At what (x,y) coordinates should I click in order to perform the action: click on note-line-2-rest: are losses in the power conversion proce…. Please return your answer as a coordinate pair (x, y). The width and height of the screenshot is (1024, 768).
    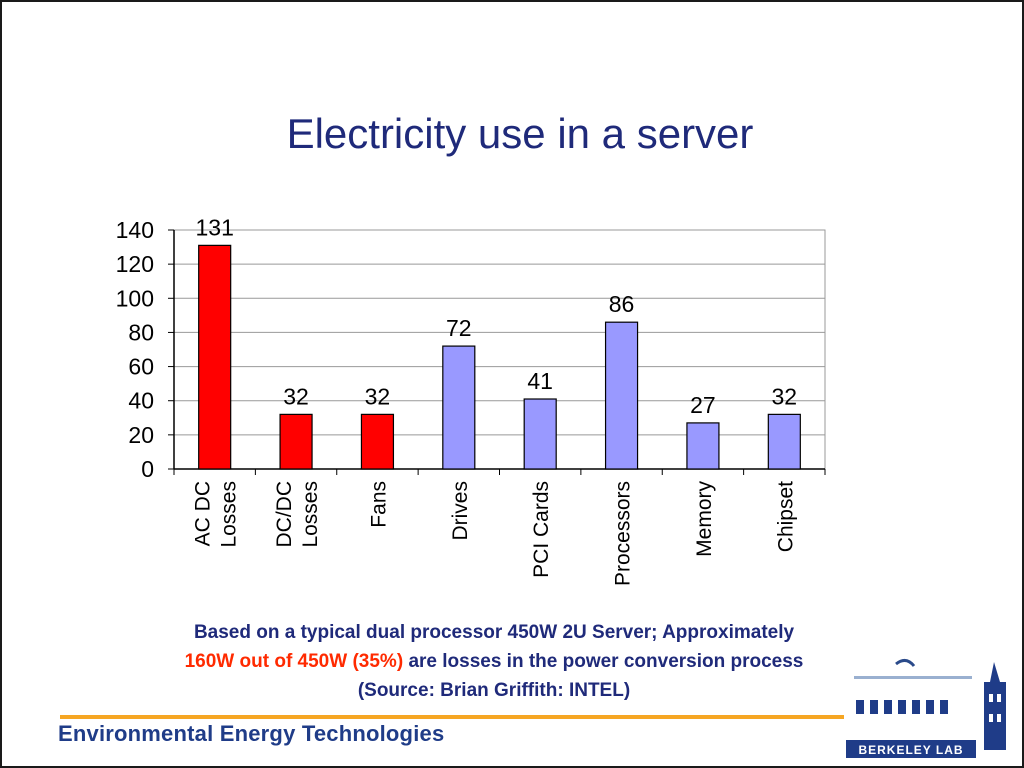
    Looking at the image, I should click on (606, 661).